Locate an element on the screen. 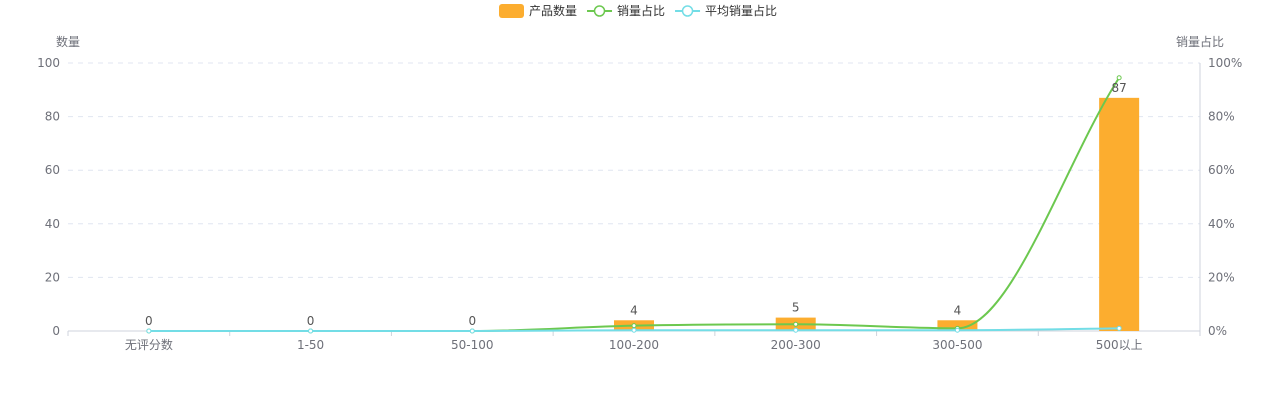  y-axis-title: 数量 is located at coordinates (68, 41).